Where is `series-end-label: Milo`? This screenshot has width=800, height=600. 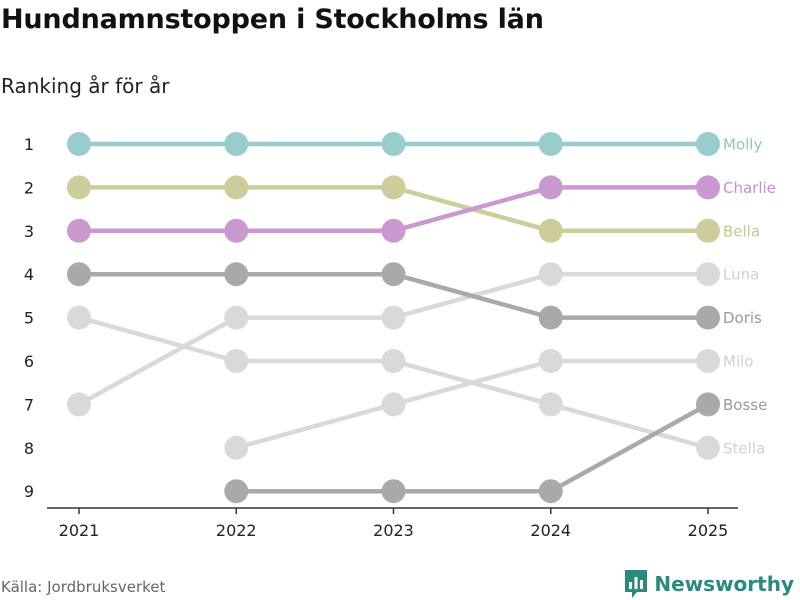 series-end-label: Milo is located at coordinates (738, 362).